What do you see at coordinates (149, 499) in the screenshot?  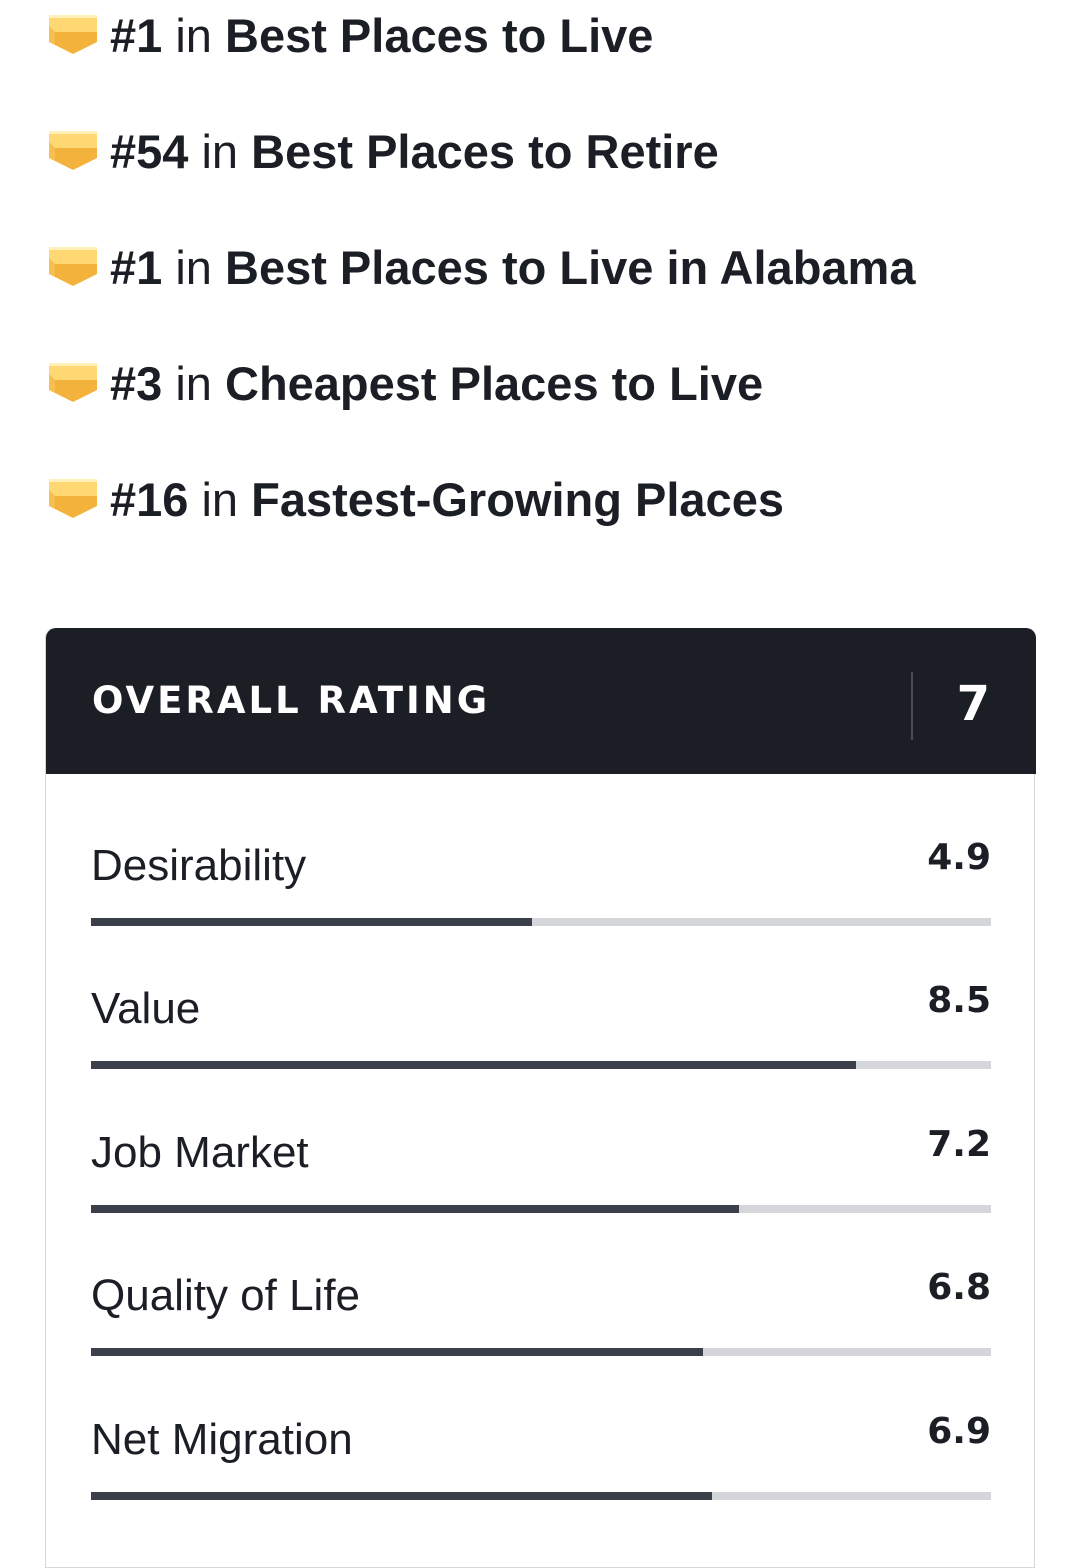 I see `rank-number: #16` at bounding box center [149, 499].